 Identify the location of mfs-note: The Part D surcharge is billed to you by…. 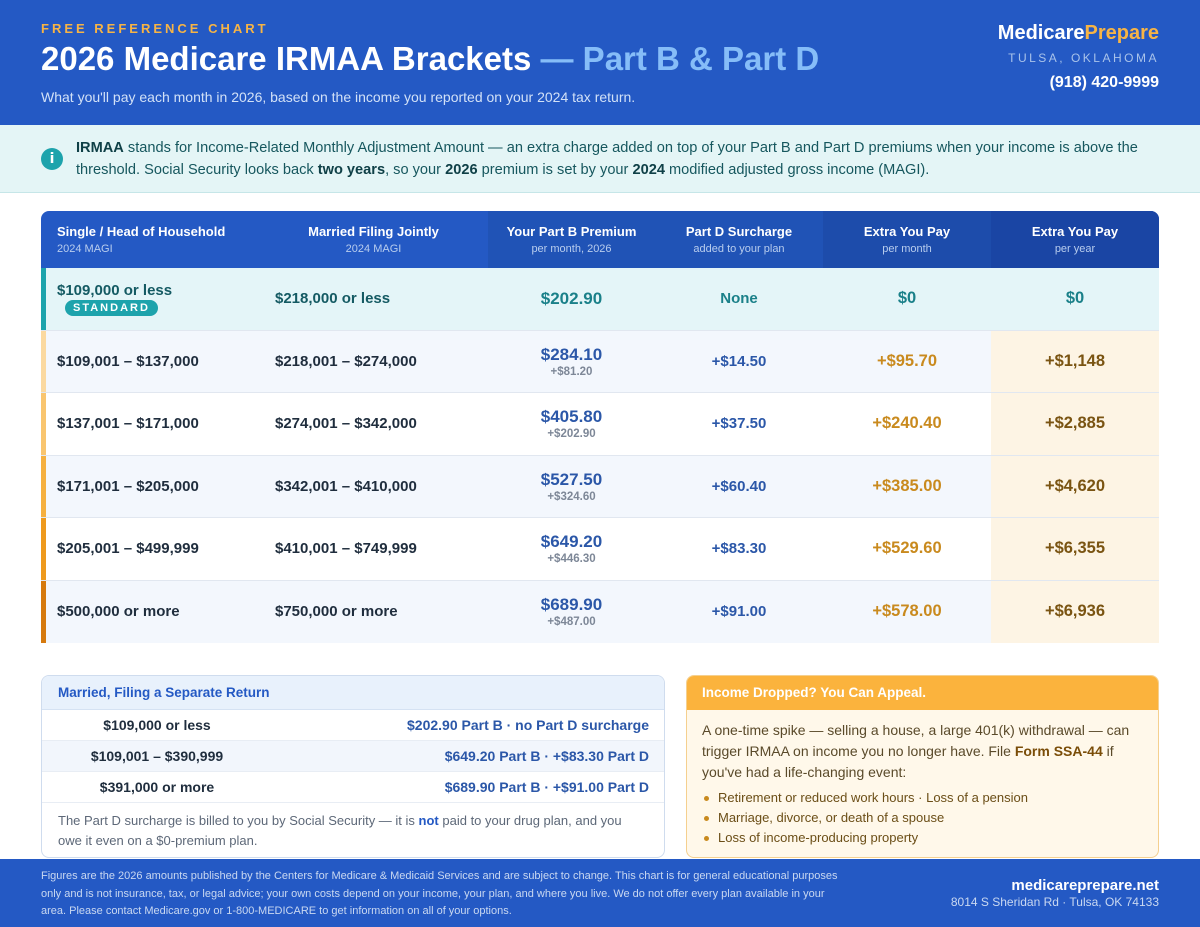
(340, 830).